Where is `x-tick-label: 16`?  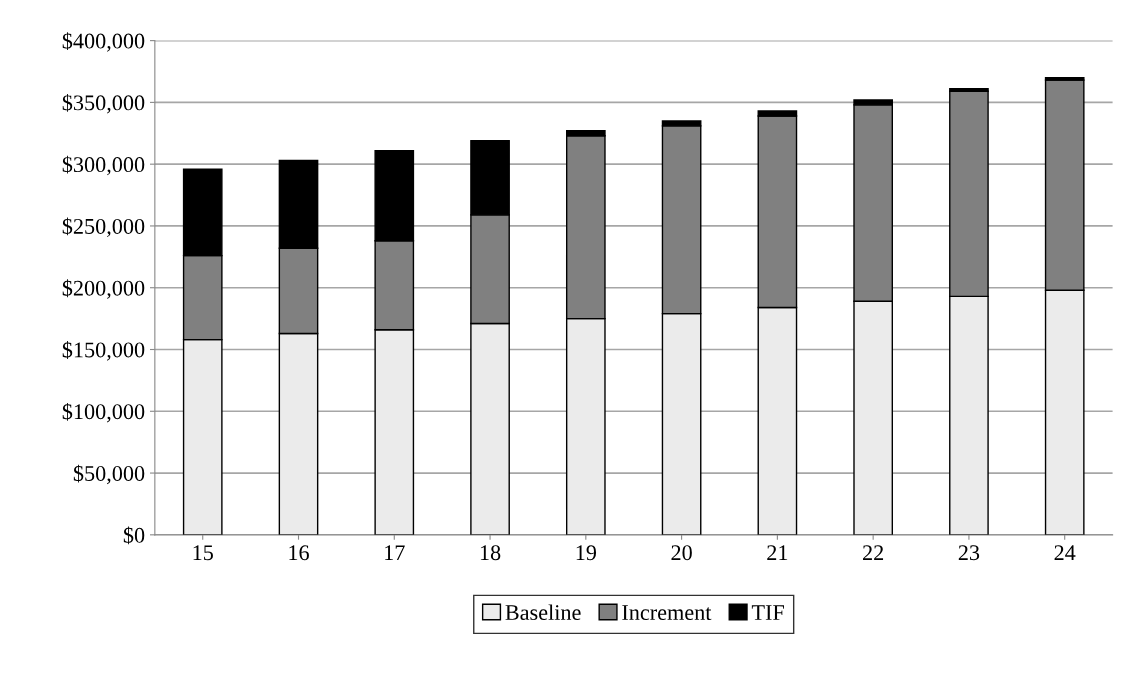
x-tick-label: 16 is located at coordinates (299, 553).